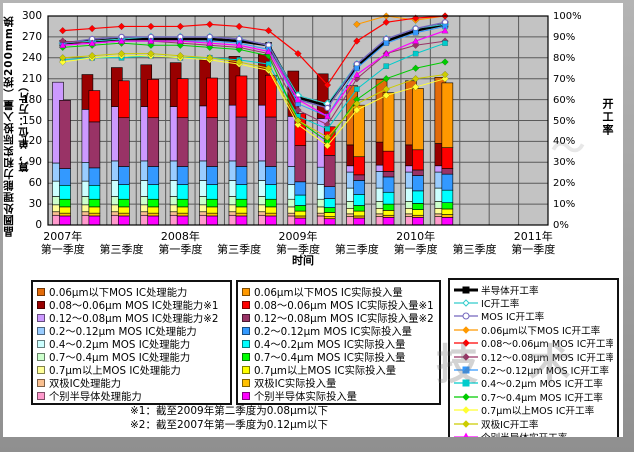 The image size is (634, 452). I want to click on legend-input-item: 0.7～0.4μm MOS IC实际投入量, so click(338, 356).